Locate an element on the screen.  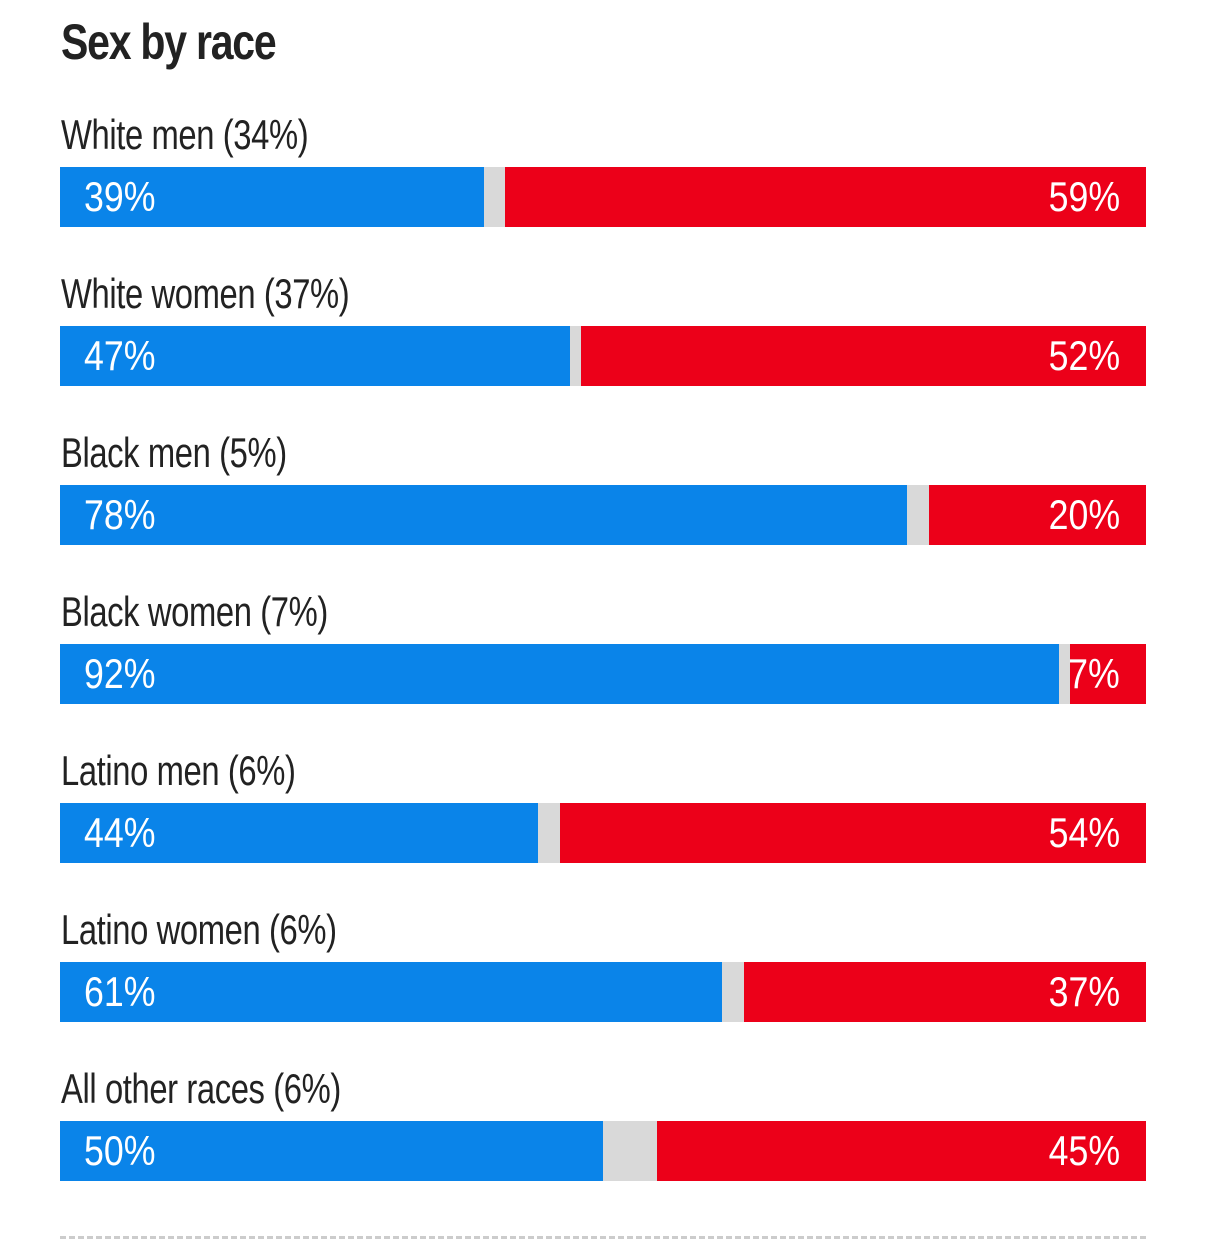
stacked-bar: 39% 59% is located at coordinates (603, 197).